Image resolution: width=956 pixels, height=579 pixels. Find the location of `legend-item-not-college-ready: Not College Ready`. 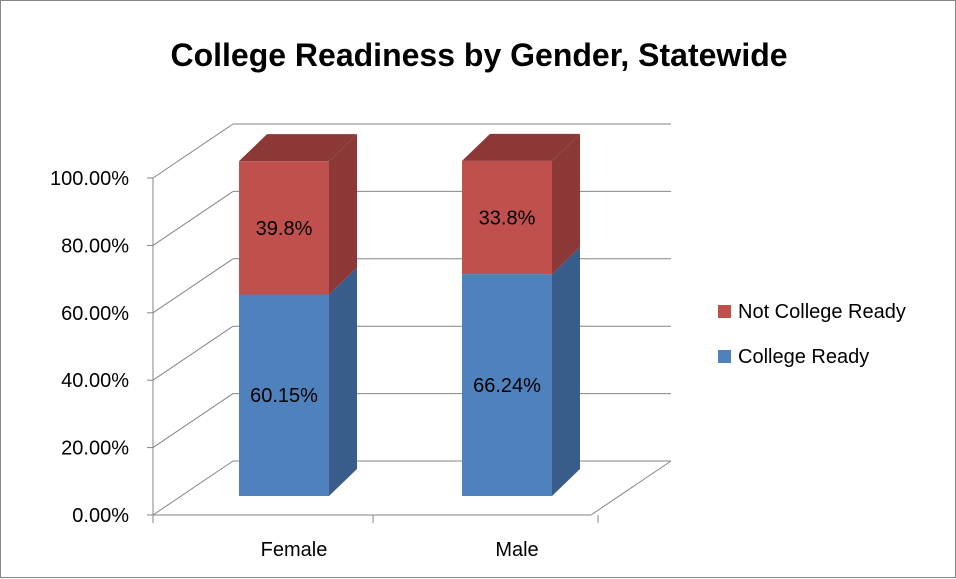

legend-item-not-college-ready: Not College Ready is located at coordinates (812, 312).